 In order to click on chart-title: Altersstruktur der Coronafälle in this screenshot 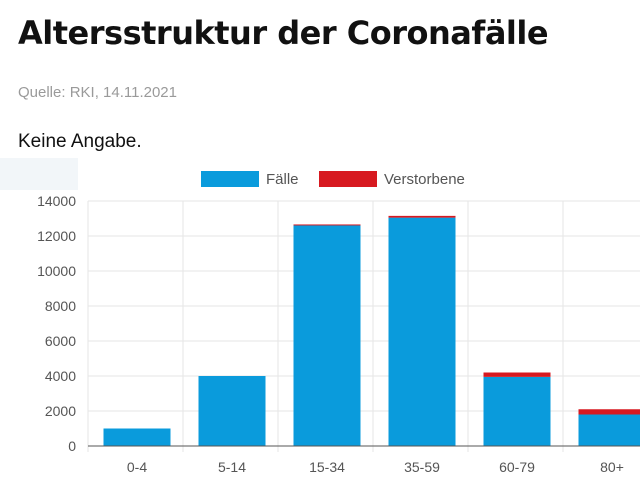, I will do `click(283, 33)`.